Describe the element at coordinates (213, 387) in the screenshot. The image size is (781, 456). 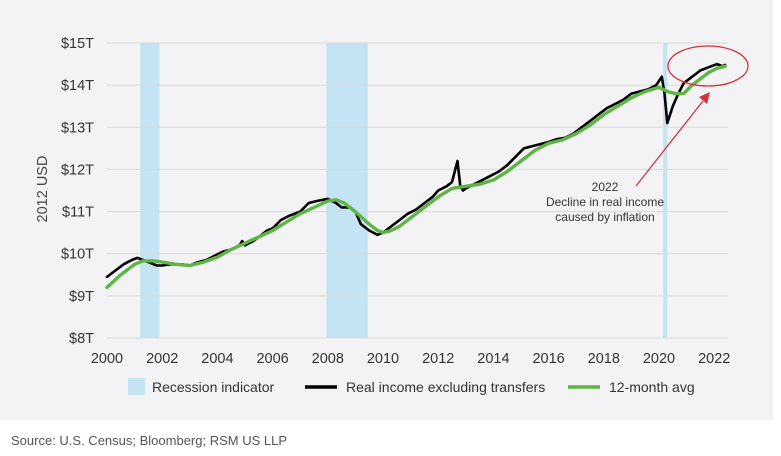
I see `legend-label: Recession indicator` at that location.